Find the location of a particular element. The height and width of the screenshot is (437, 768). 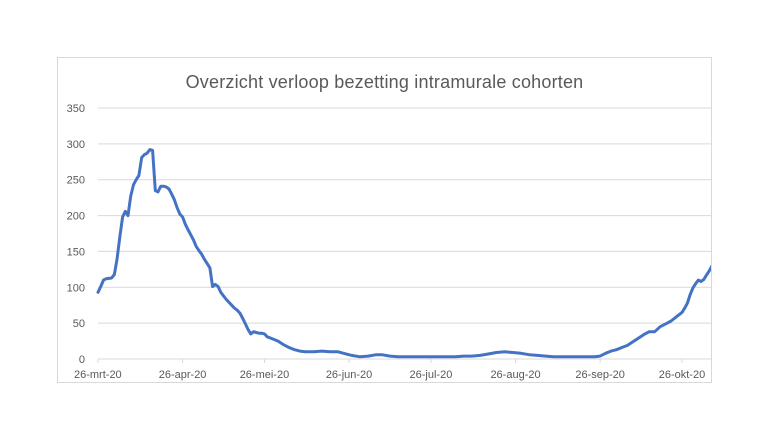

x-axis-tick-label: 26-aug-20 is located at coordinates (515, 375).